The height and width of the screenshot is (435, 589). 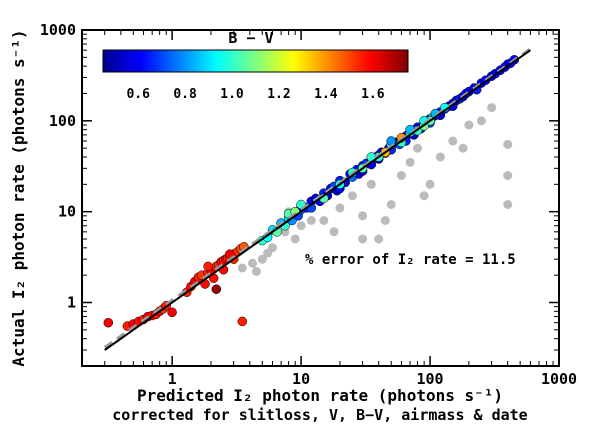 I want to click on colorbar-gradient, so click(x=255, y=61).